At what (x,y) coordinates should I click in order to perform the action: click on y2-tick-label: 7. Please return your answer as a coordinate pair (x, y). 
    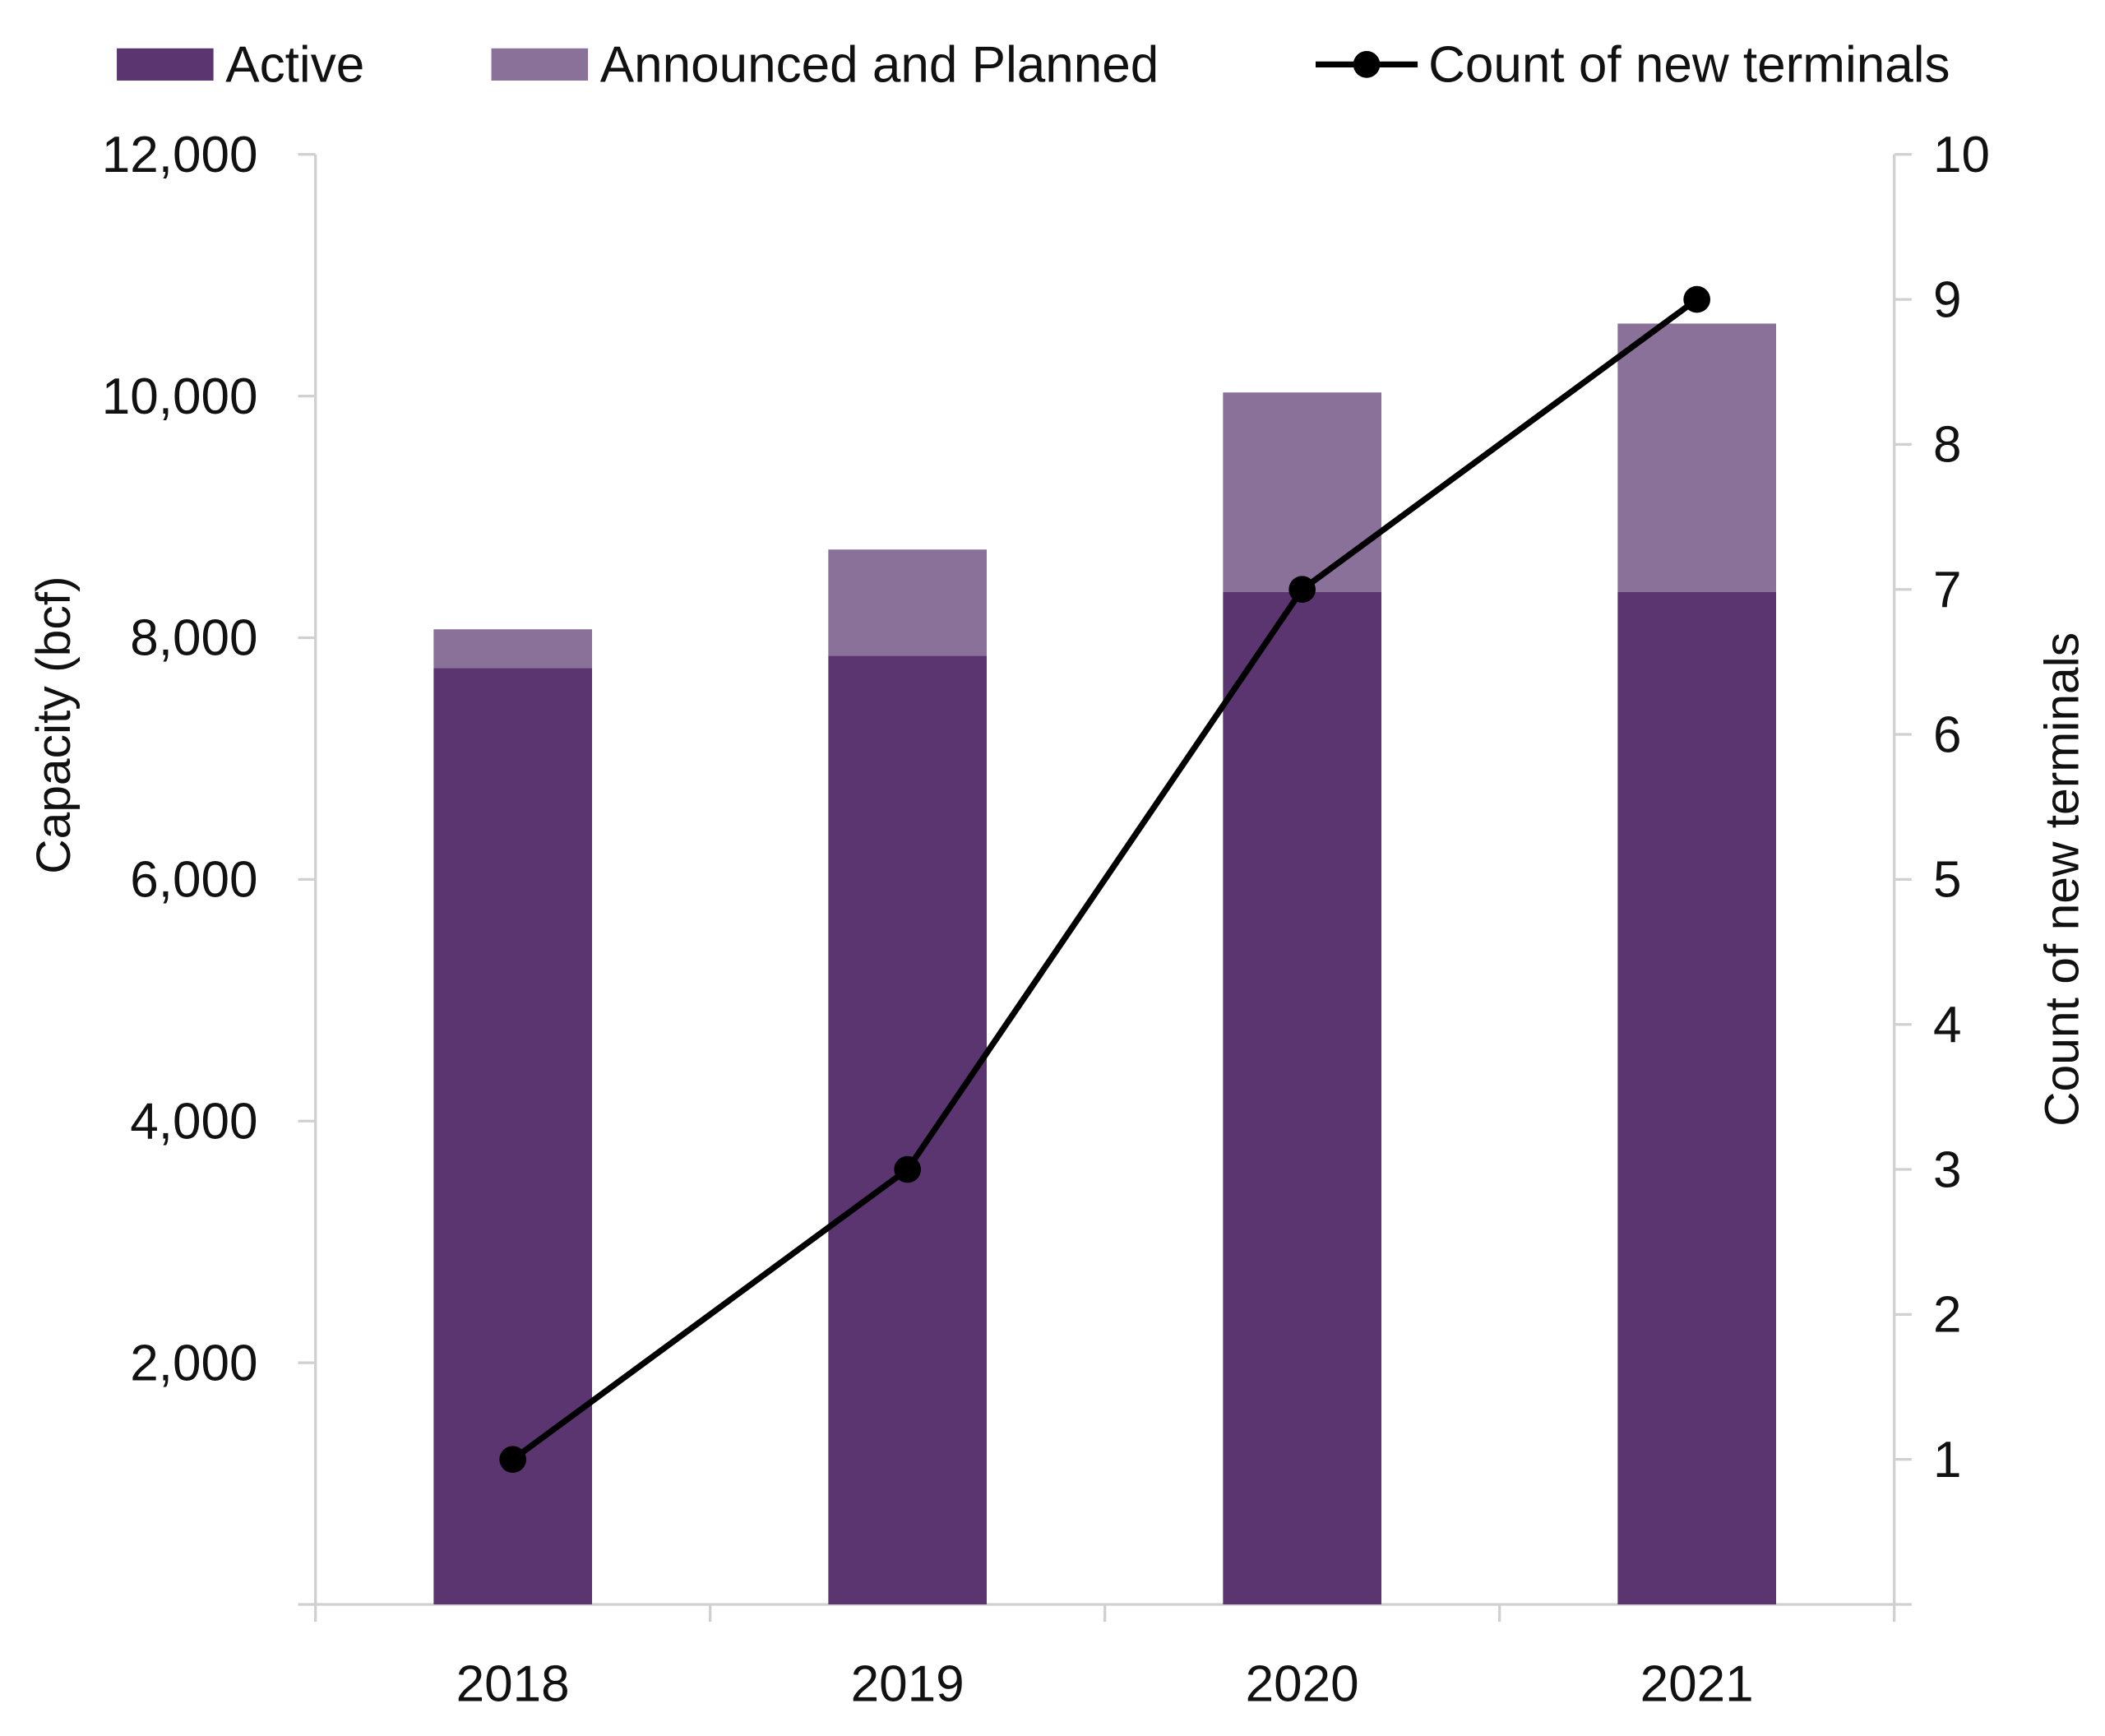
    Looking at the image, I should click on (1948, 590).